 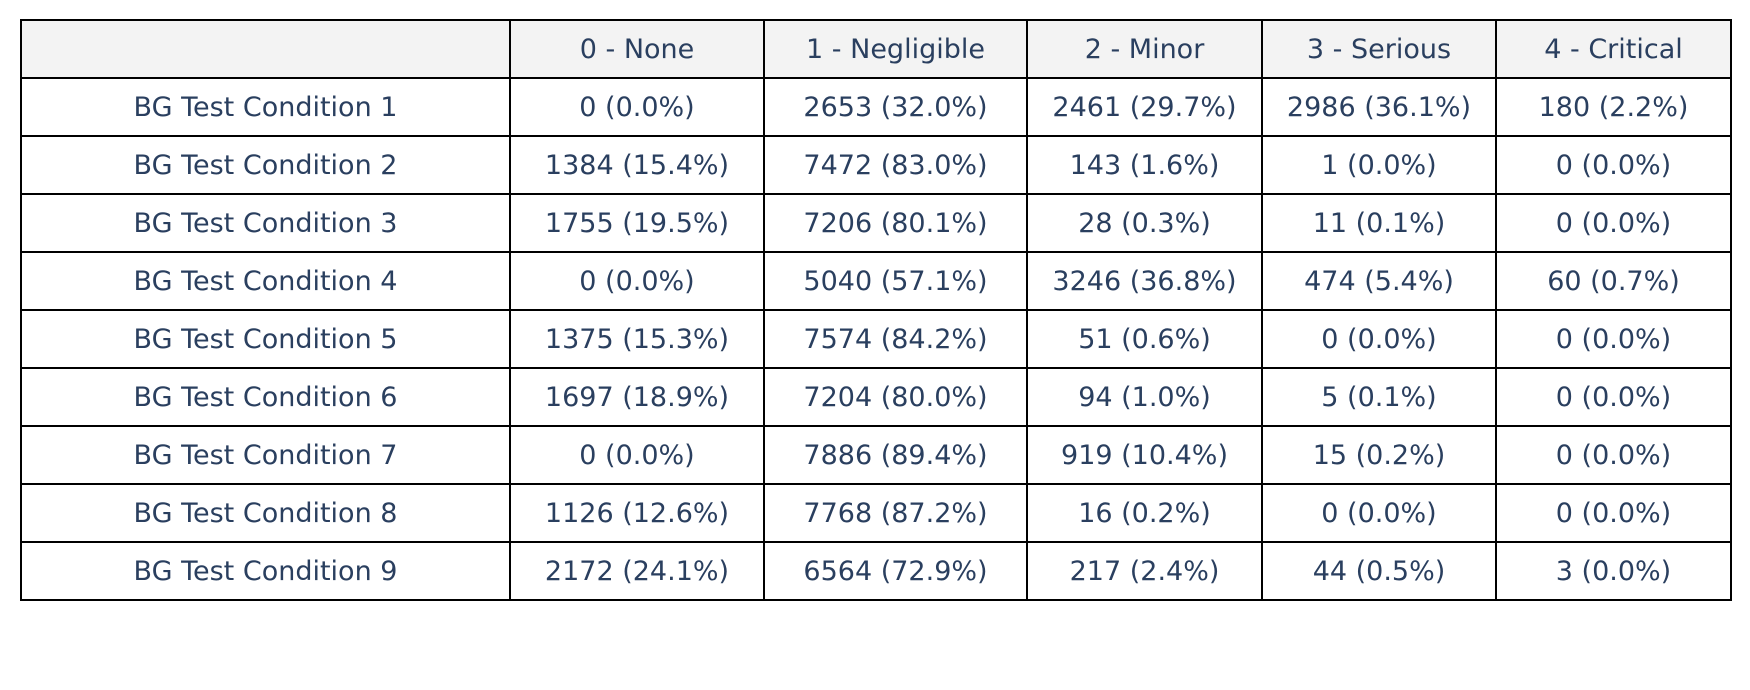 I want to click on table-cell: 15 (0.2%), so click(x=1379, y=455).